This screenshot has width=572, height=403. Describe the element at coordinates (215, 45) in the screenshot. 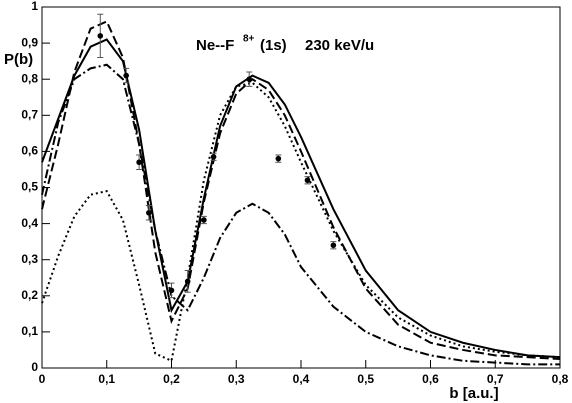

I see `chart-title: Ne--F` at that location.